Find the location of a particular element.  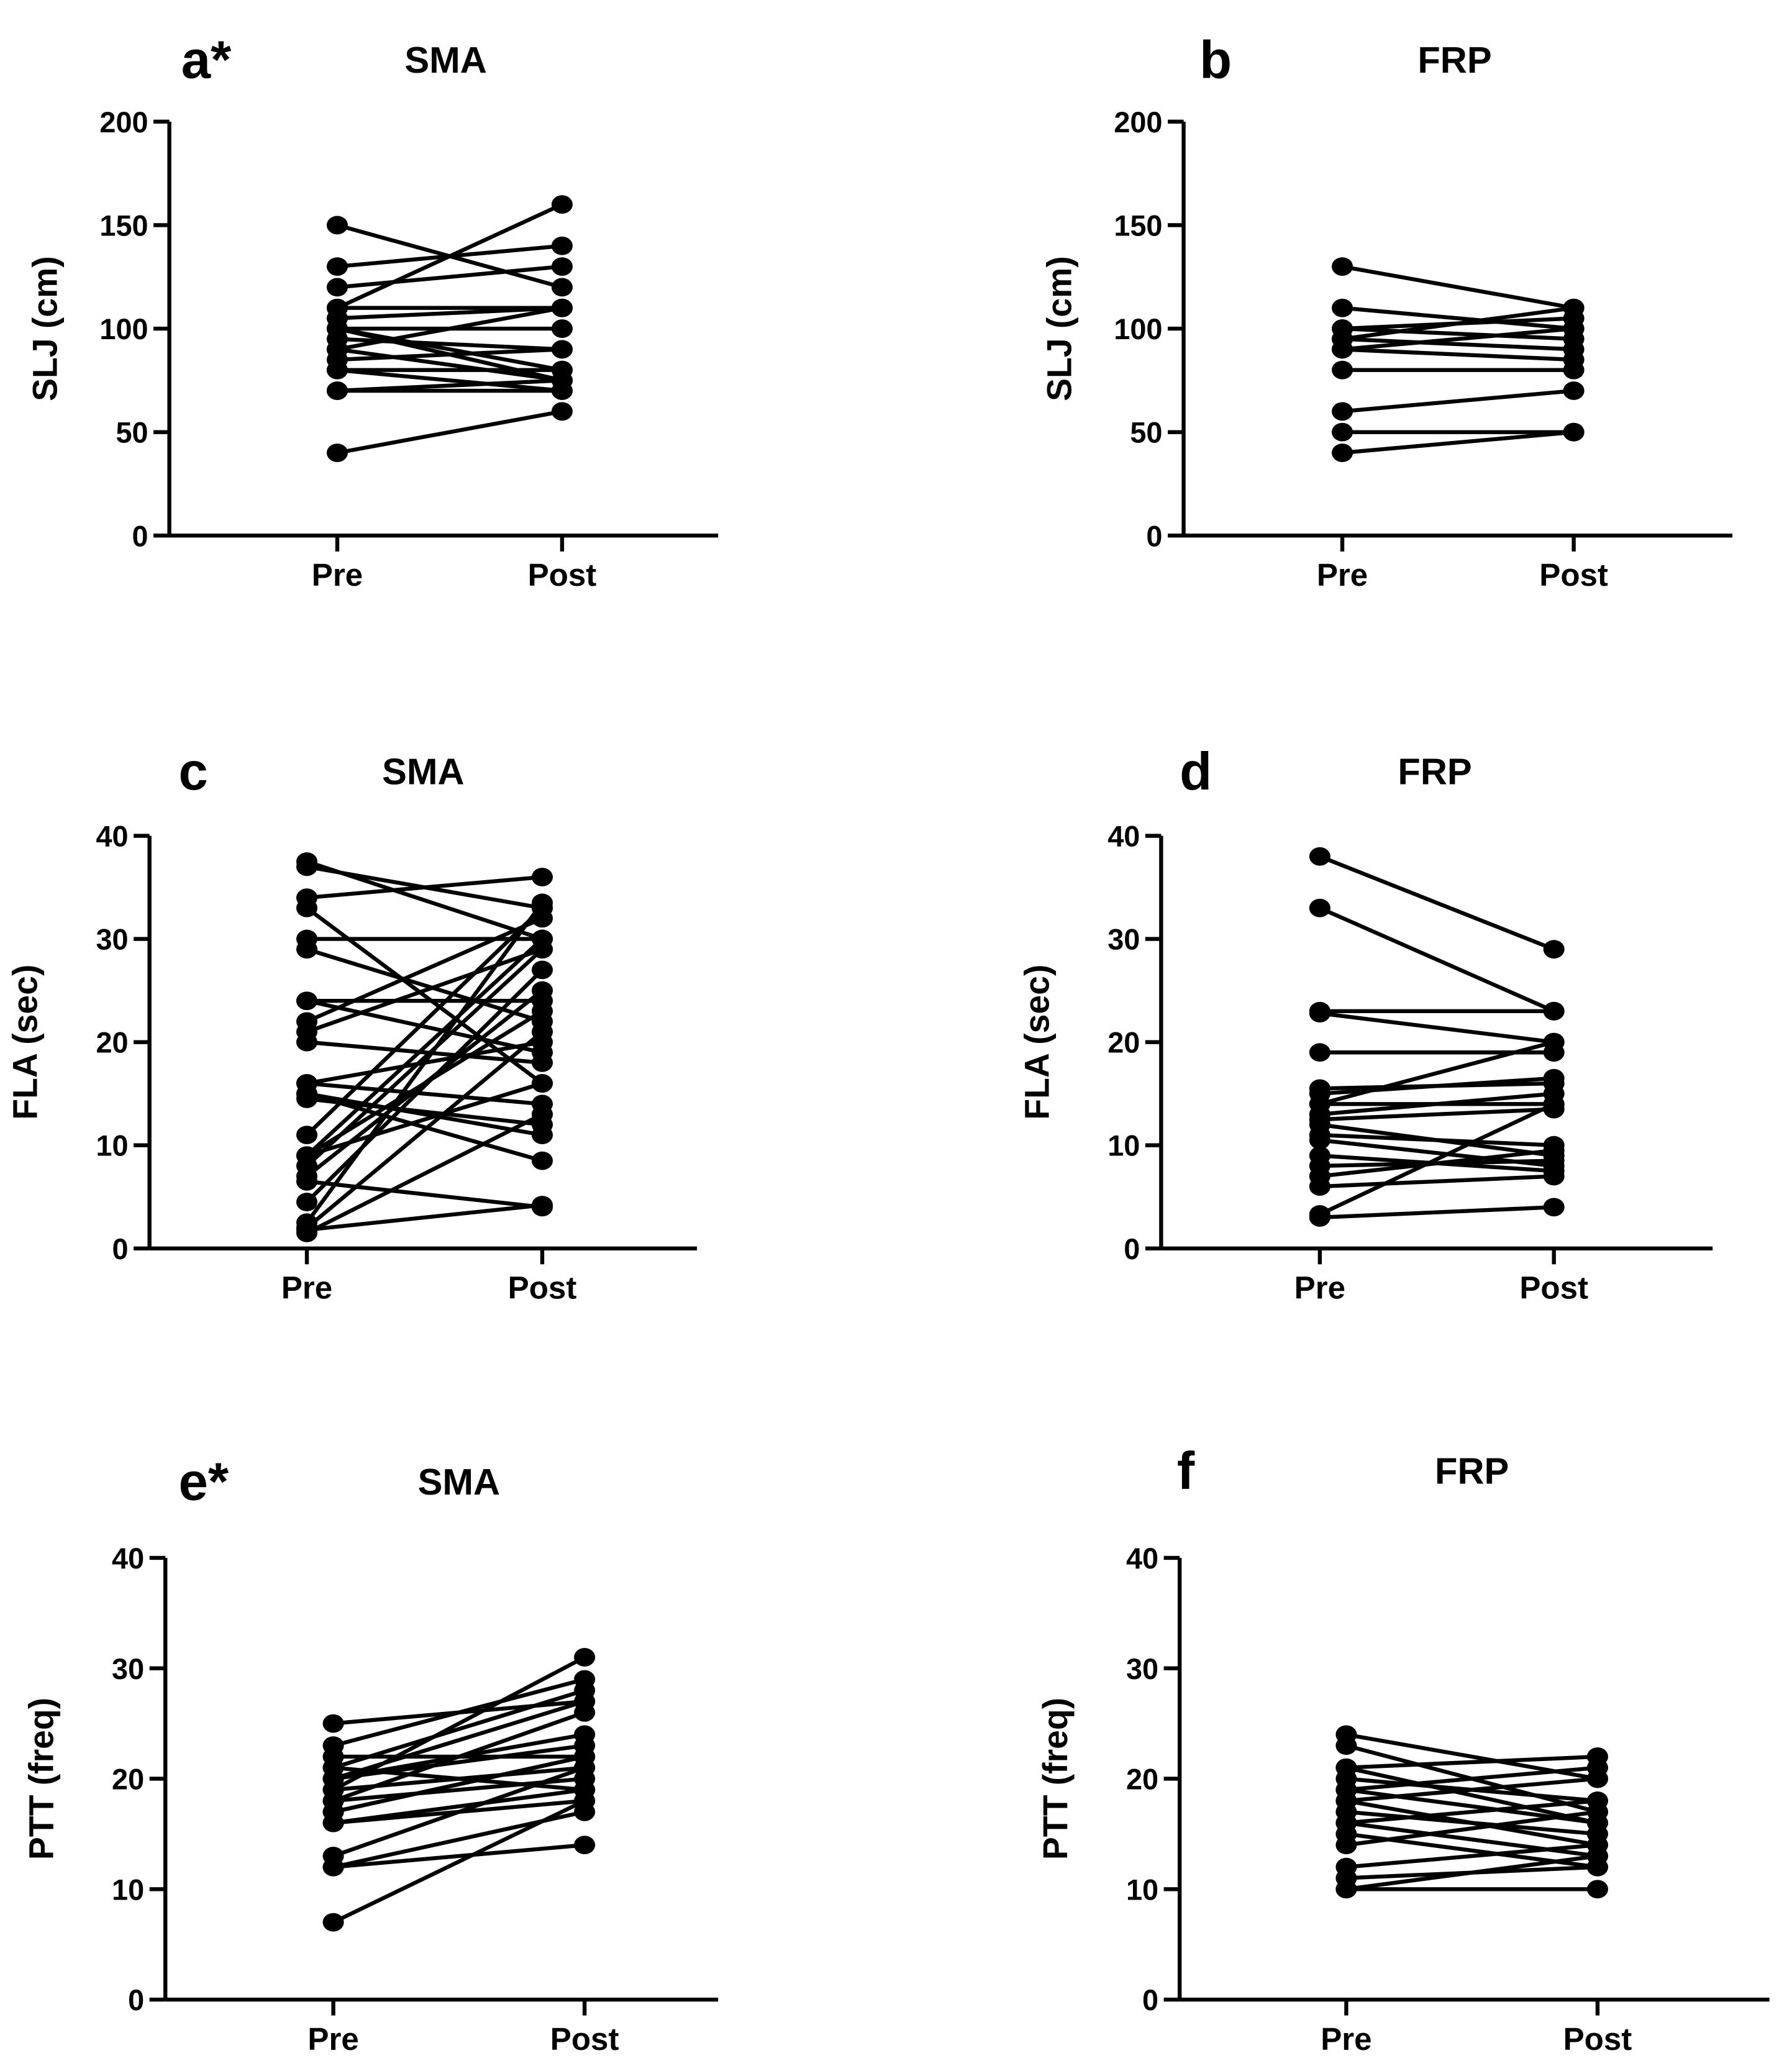

y-tick-label: 100 is located at coordinates (123, 329).